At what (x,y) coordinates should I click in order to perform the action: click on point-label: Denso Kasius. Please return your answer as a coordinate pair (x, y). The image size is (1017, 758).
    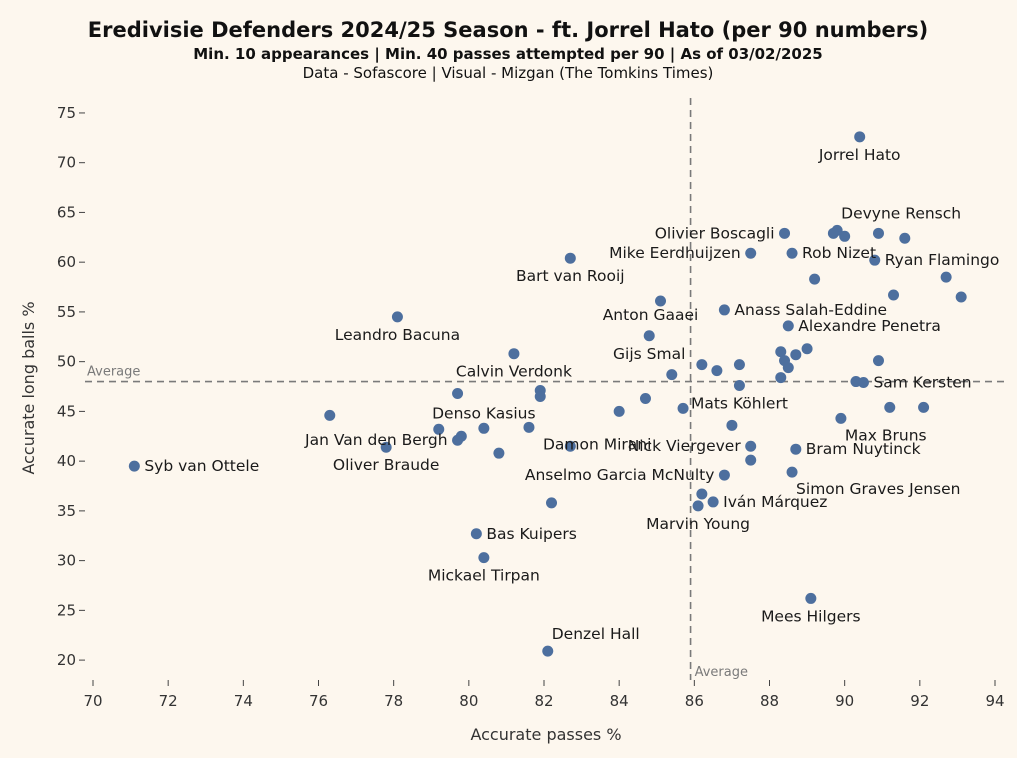
    Looking at the image, I should click on (483, 413).